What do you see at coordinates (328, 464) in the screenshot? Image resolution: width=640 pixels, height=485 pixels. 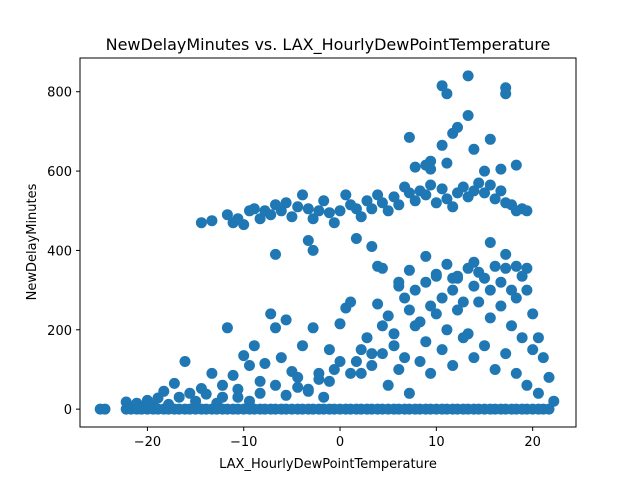 I see `x-axis-label: LAX_HourlyDewPointTemperature` at bounding box center [328, 464].